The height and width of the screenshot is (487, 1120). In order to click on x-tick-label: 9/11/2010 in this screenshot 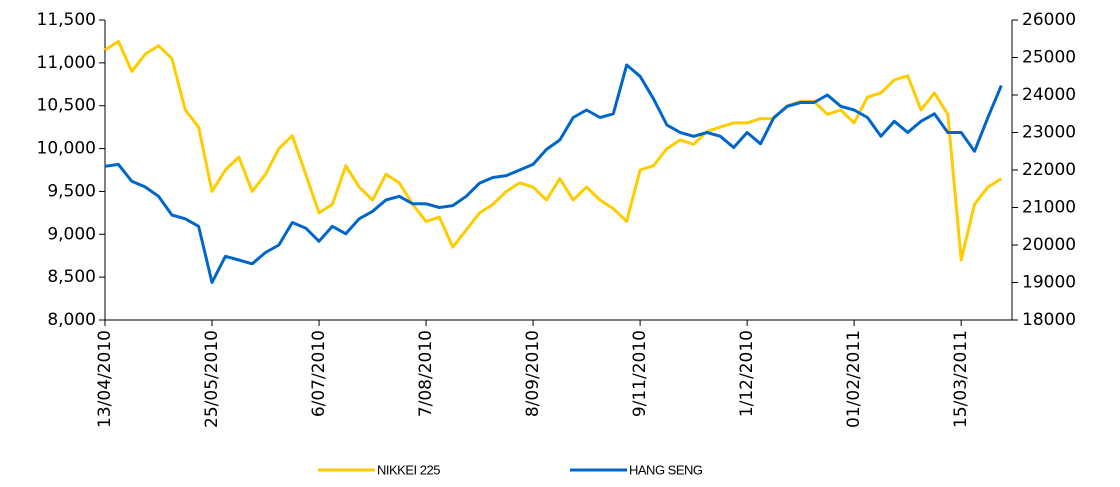, I will do `click(640, 373)`.